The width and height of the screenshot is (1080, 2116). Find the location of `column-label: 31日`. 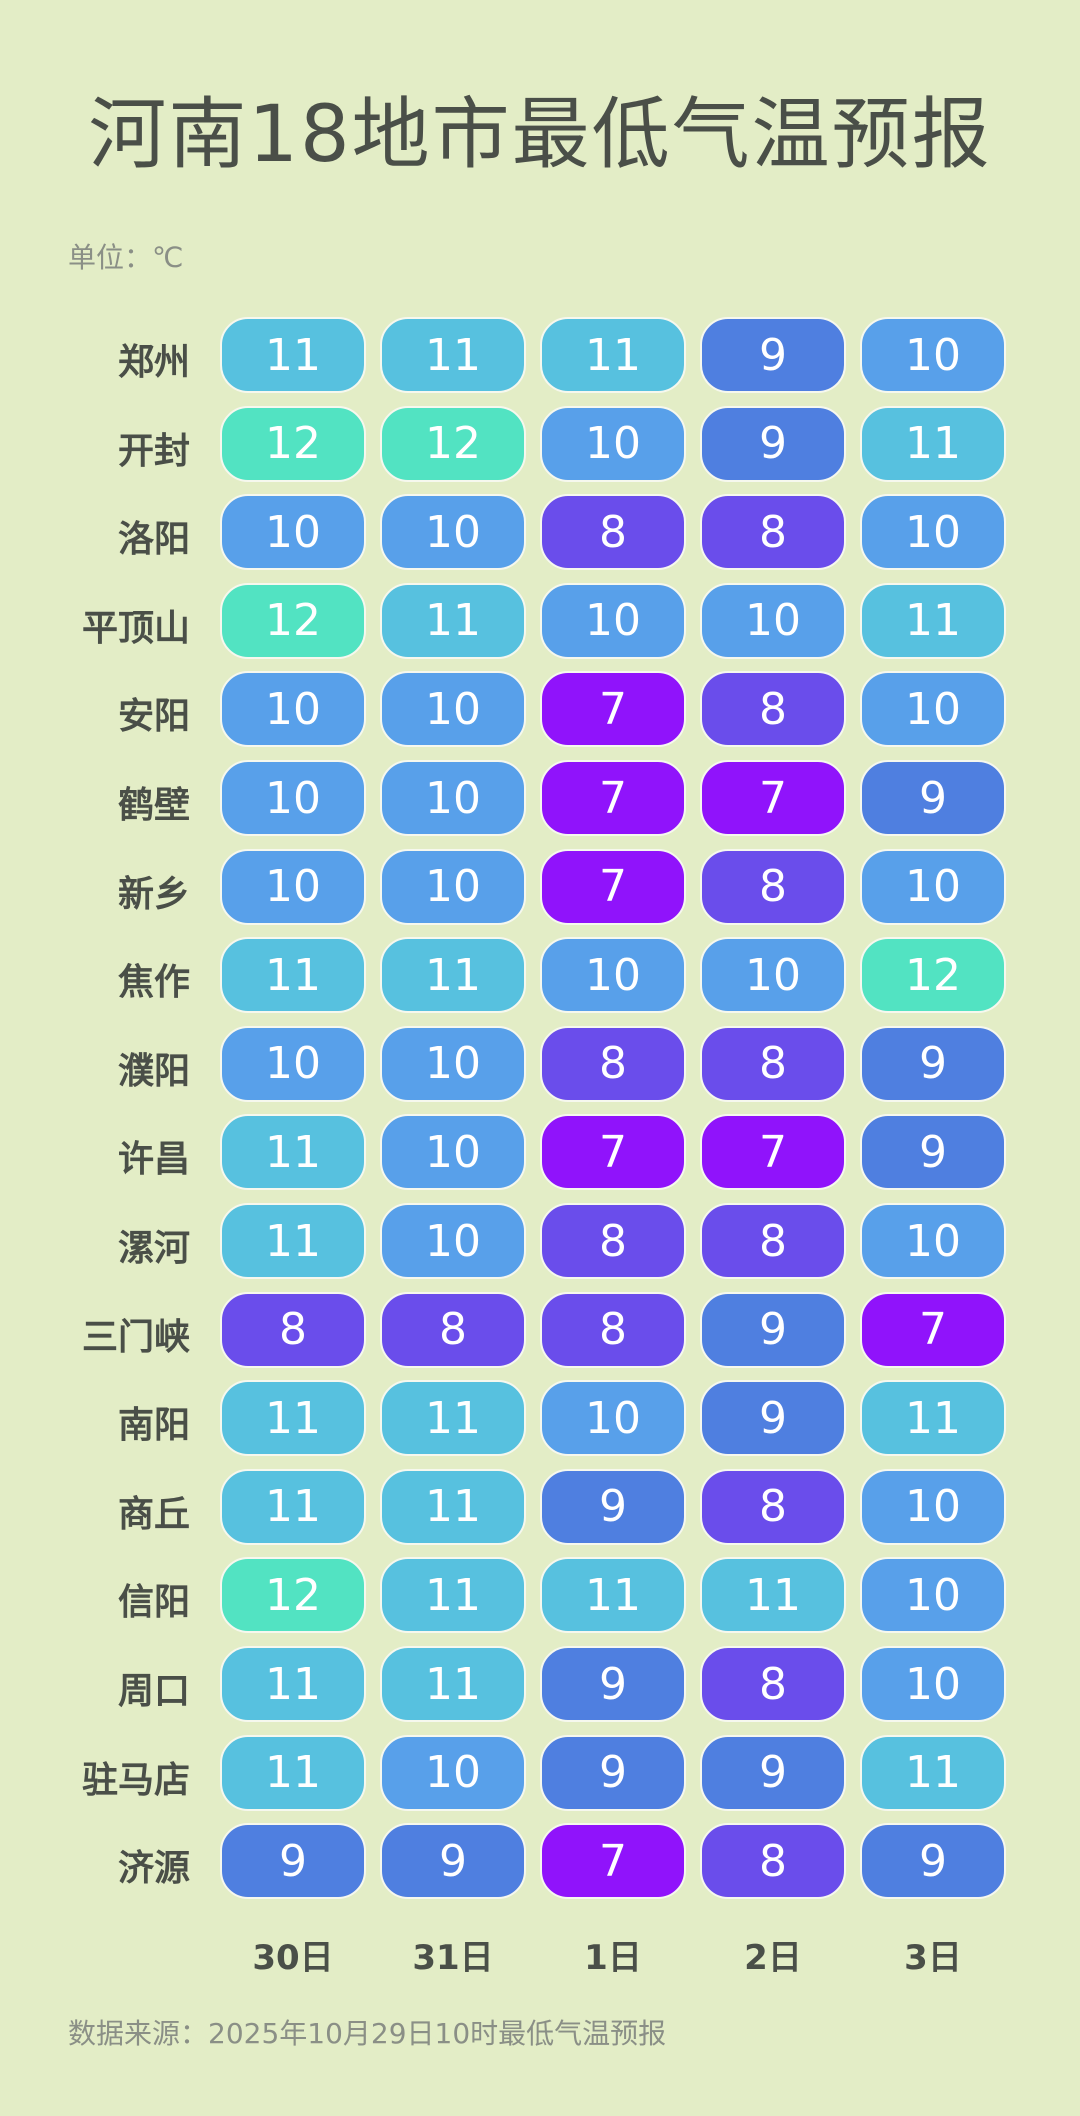

column-label: 31日 is located at coordinates (453, 1958).